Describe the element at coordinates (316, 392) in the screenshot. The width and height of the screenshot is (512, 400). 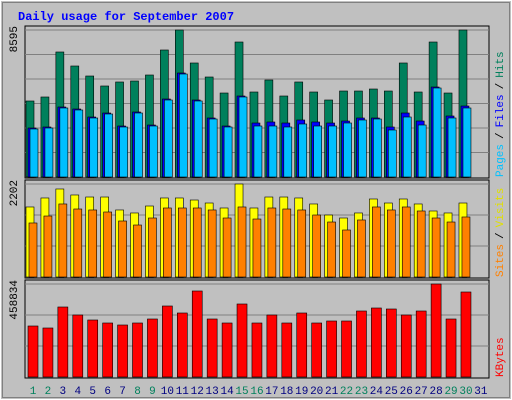
I see `x-tick-label: 20` at that location.